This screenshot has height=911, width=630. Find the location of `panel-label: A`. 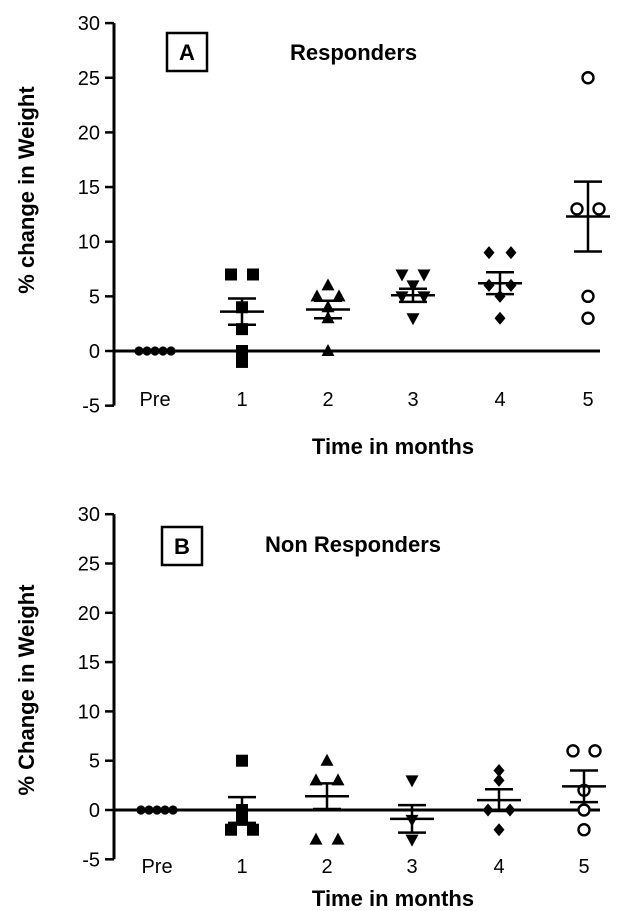

panel-label: A is located at coordinates (187, 52).